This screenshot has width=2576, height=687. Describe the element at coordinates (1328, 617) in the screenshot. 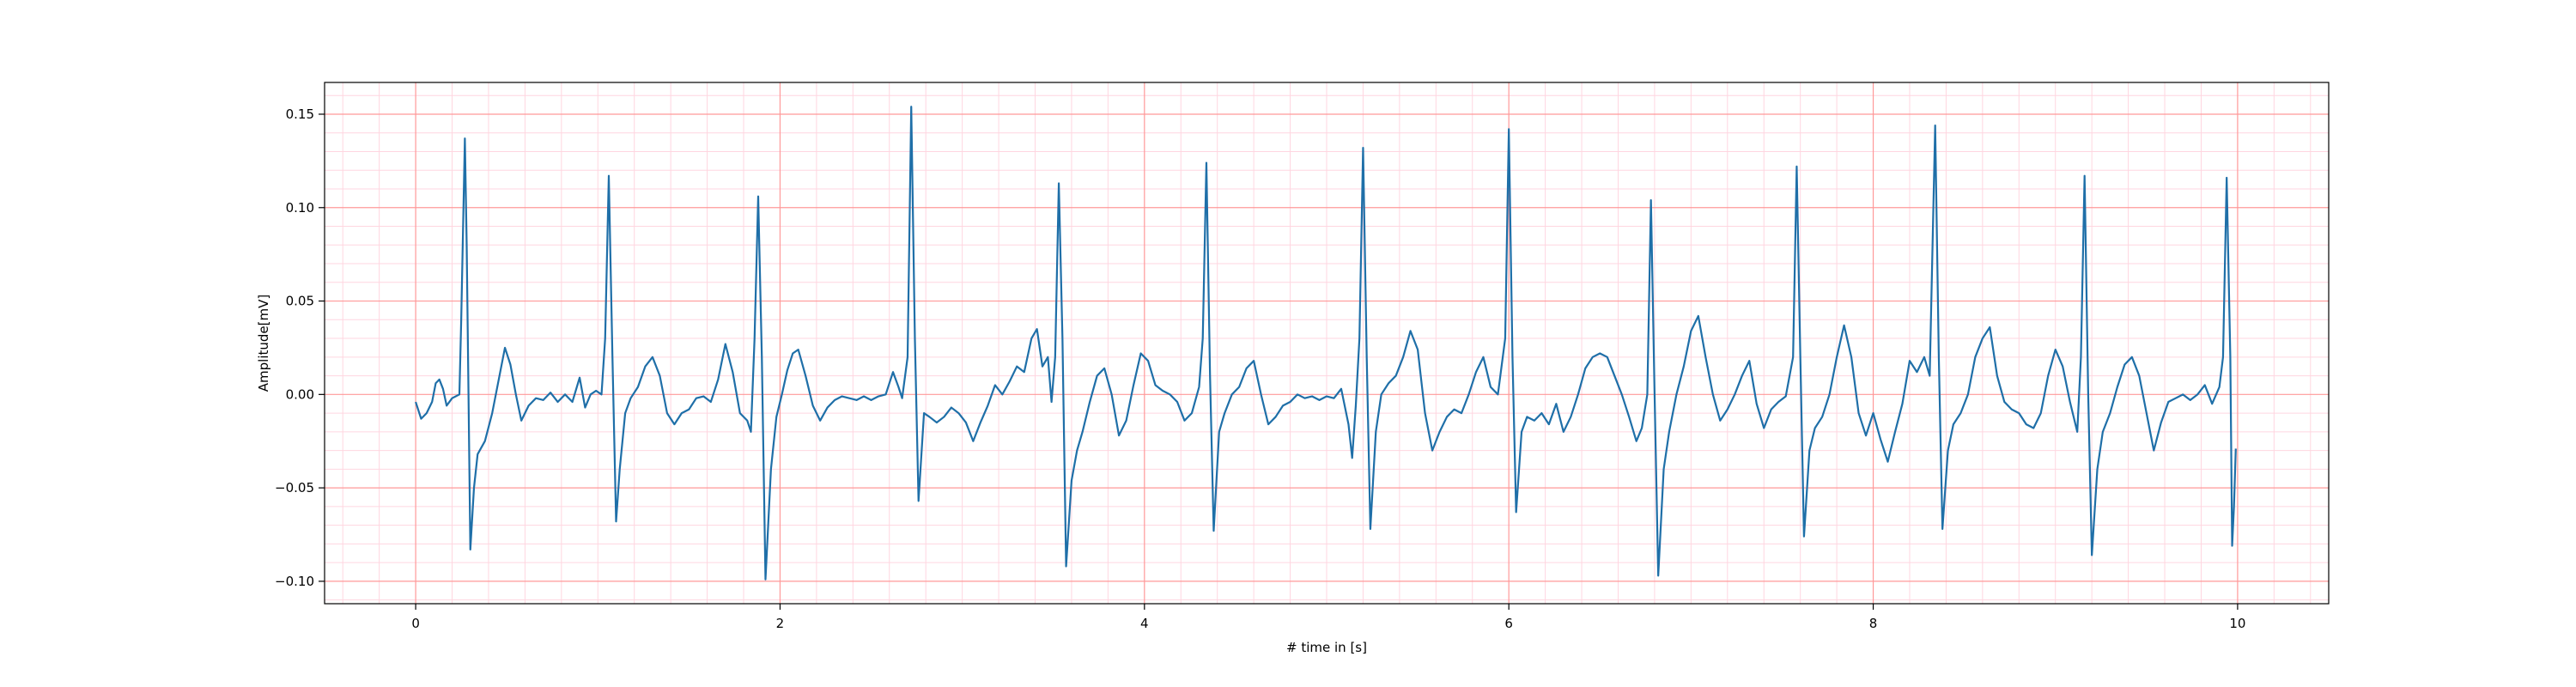

I see `x-axis: 0 2 4 6 8 10` at that location.